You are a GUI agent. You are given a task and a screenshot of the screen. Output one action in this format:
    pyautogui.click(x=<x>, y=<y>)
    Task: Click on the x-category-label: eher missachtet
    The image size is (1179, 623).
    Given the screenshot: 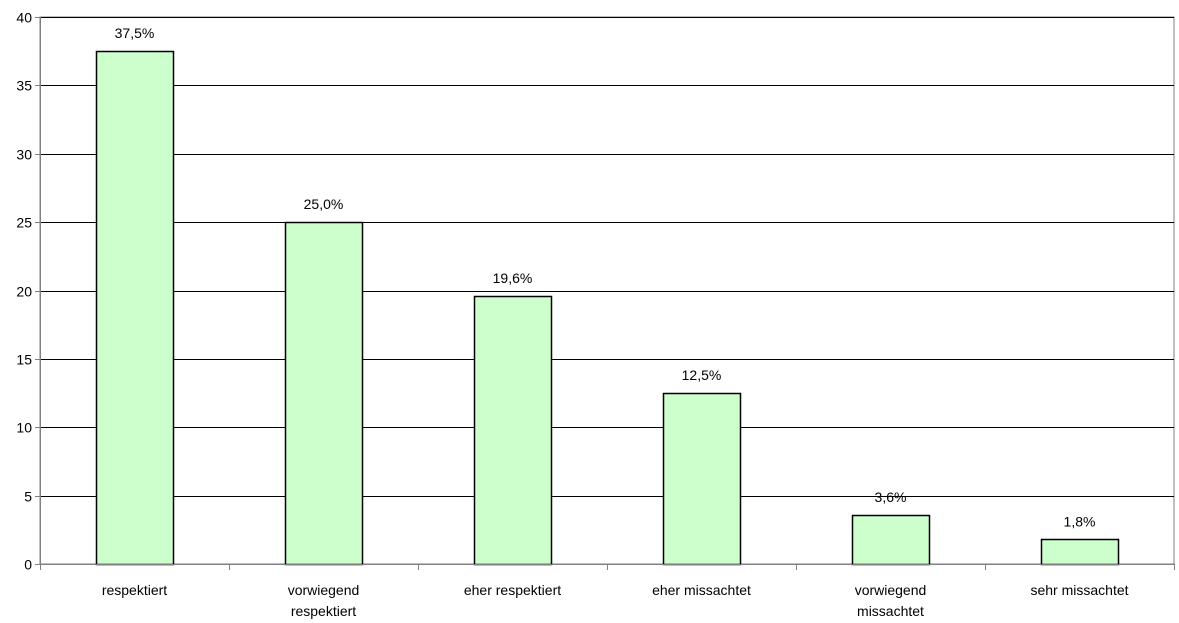 What is the action you would take?
    pyautogui.click(x=701, y=590)
    